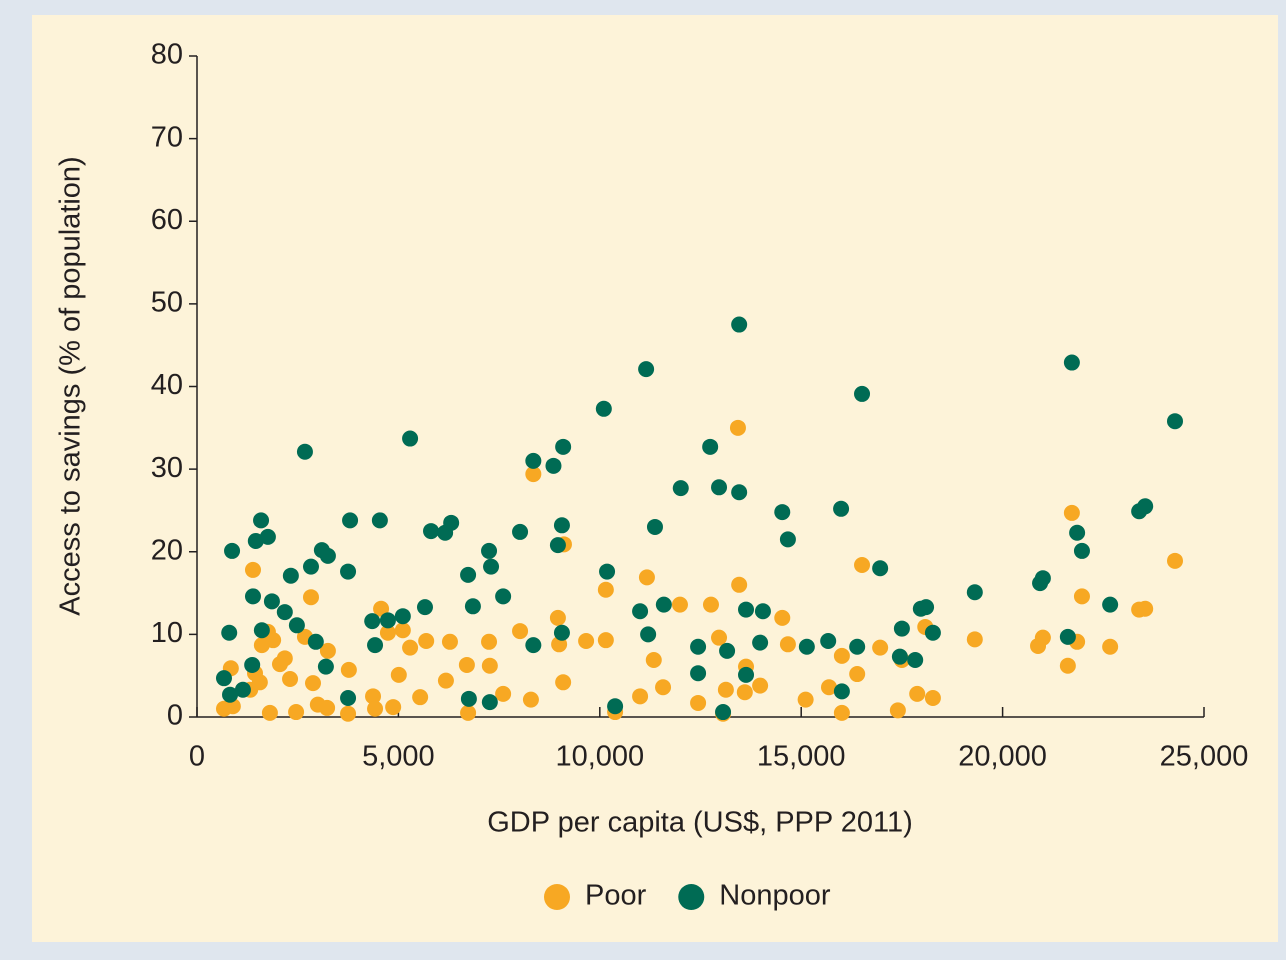 The height and width of the screenshot is (960, 1286). I want to click on legend-label: Poor, so click(616, 896).